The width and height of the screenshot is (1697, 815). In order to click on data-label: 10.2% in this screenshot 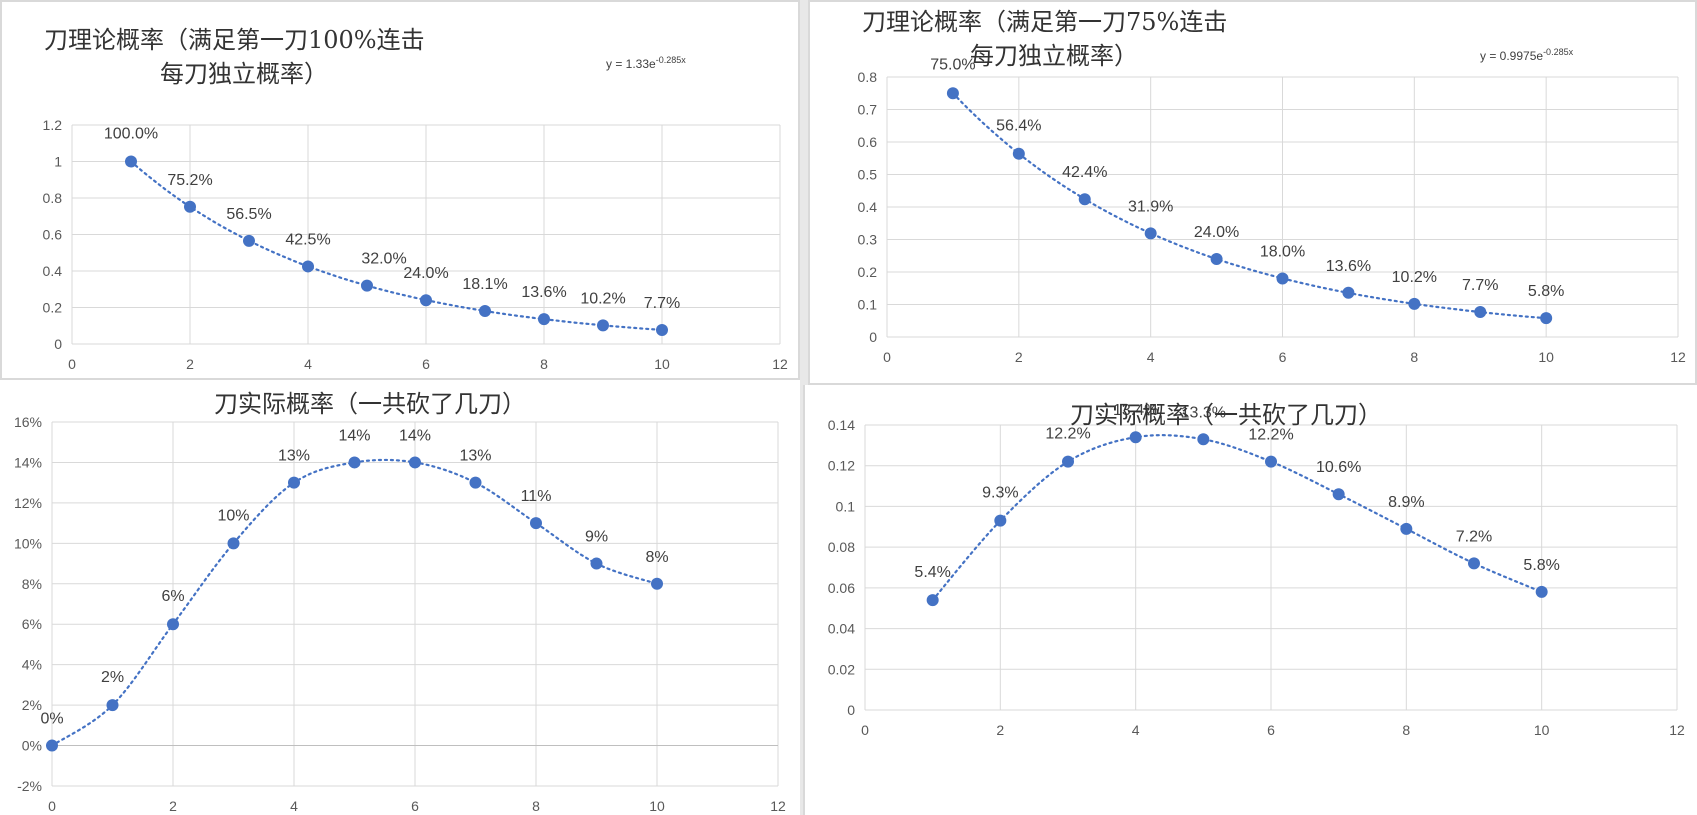, I will do `click(602, 298)`.